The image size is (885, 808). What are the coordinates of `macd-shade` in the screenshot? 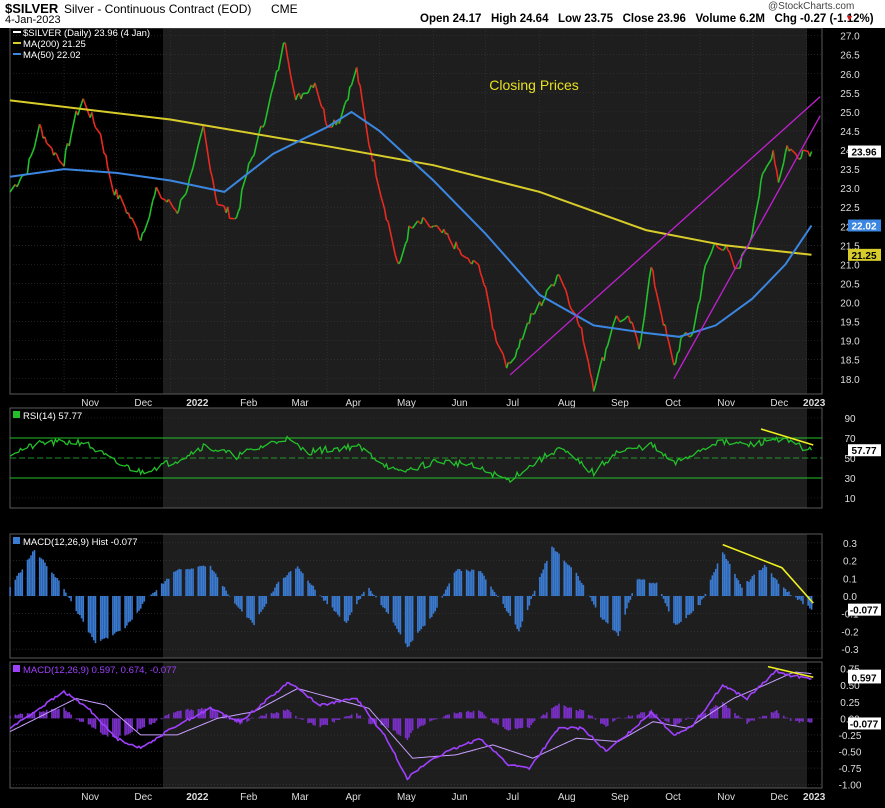 It's located at (485, 725).